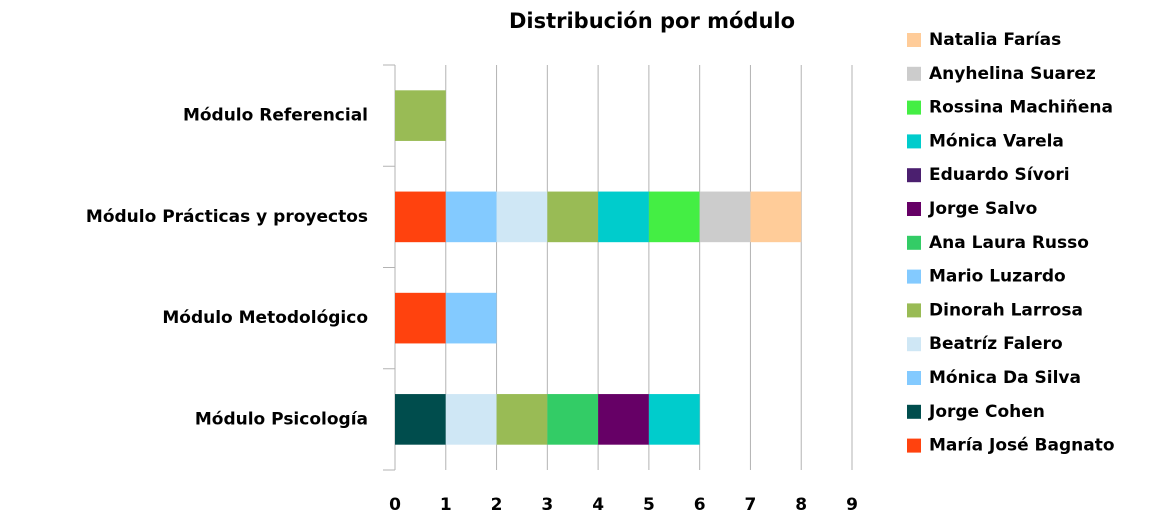 The width and height of the screenshot is (1164, 517). What do you see at coordinates (652, 21) in the screenshot?
I see `chart-title: Distribución por módulo` at bounding box center [652, 21].